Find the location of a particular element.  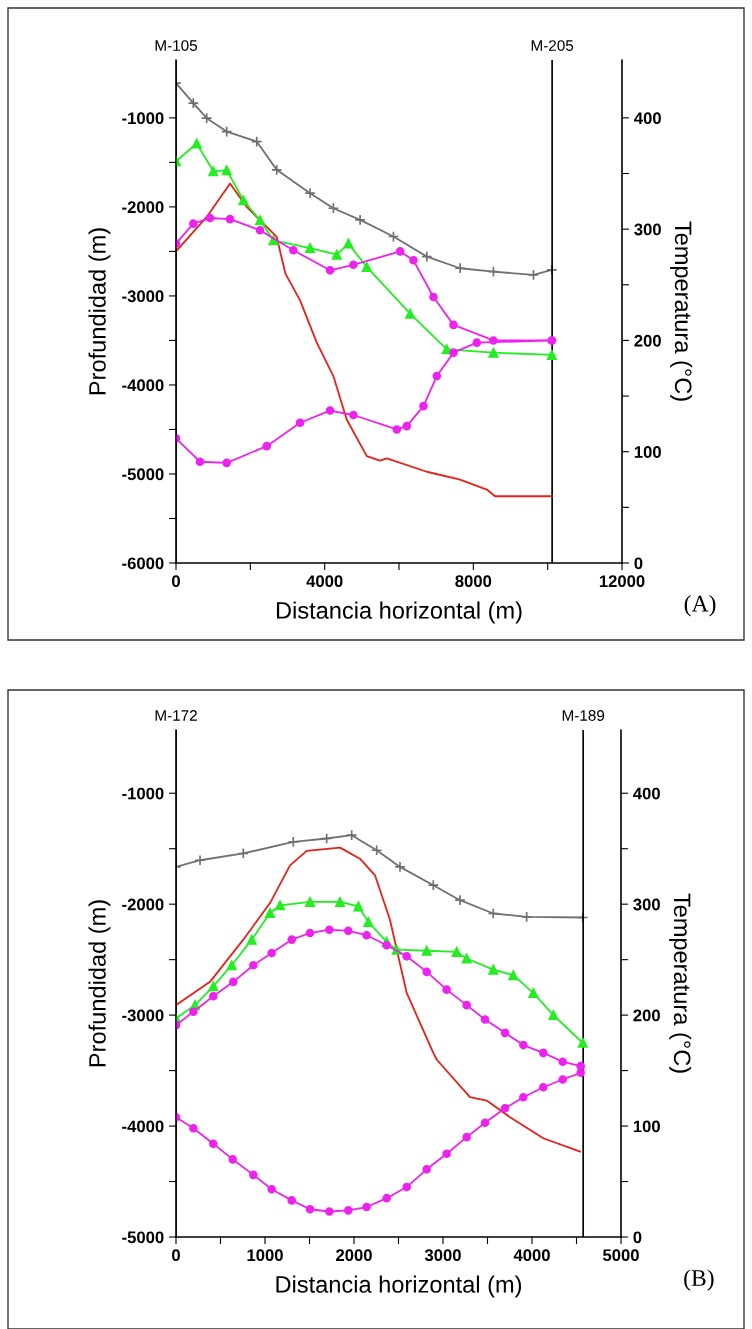

x-tick-label: 12000 is located at coordinates (622, 581).